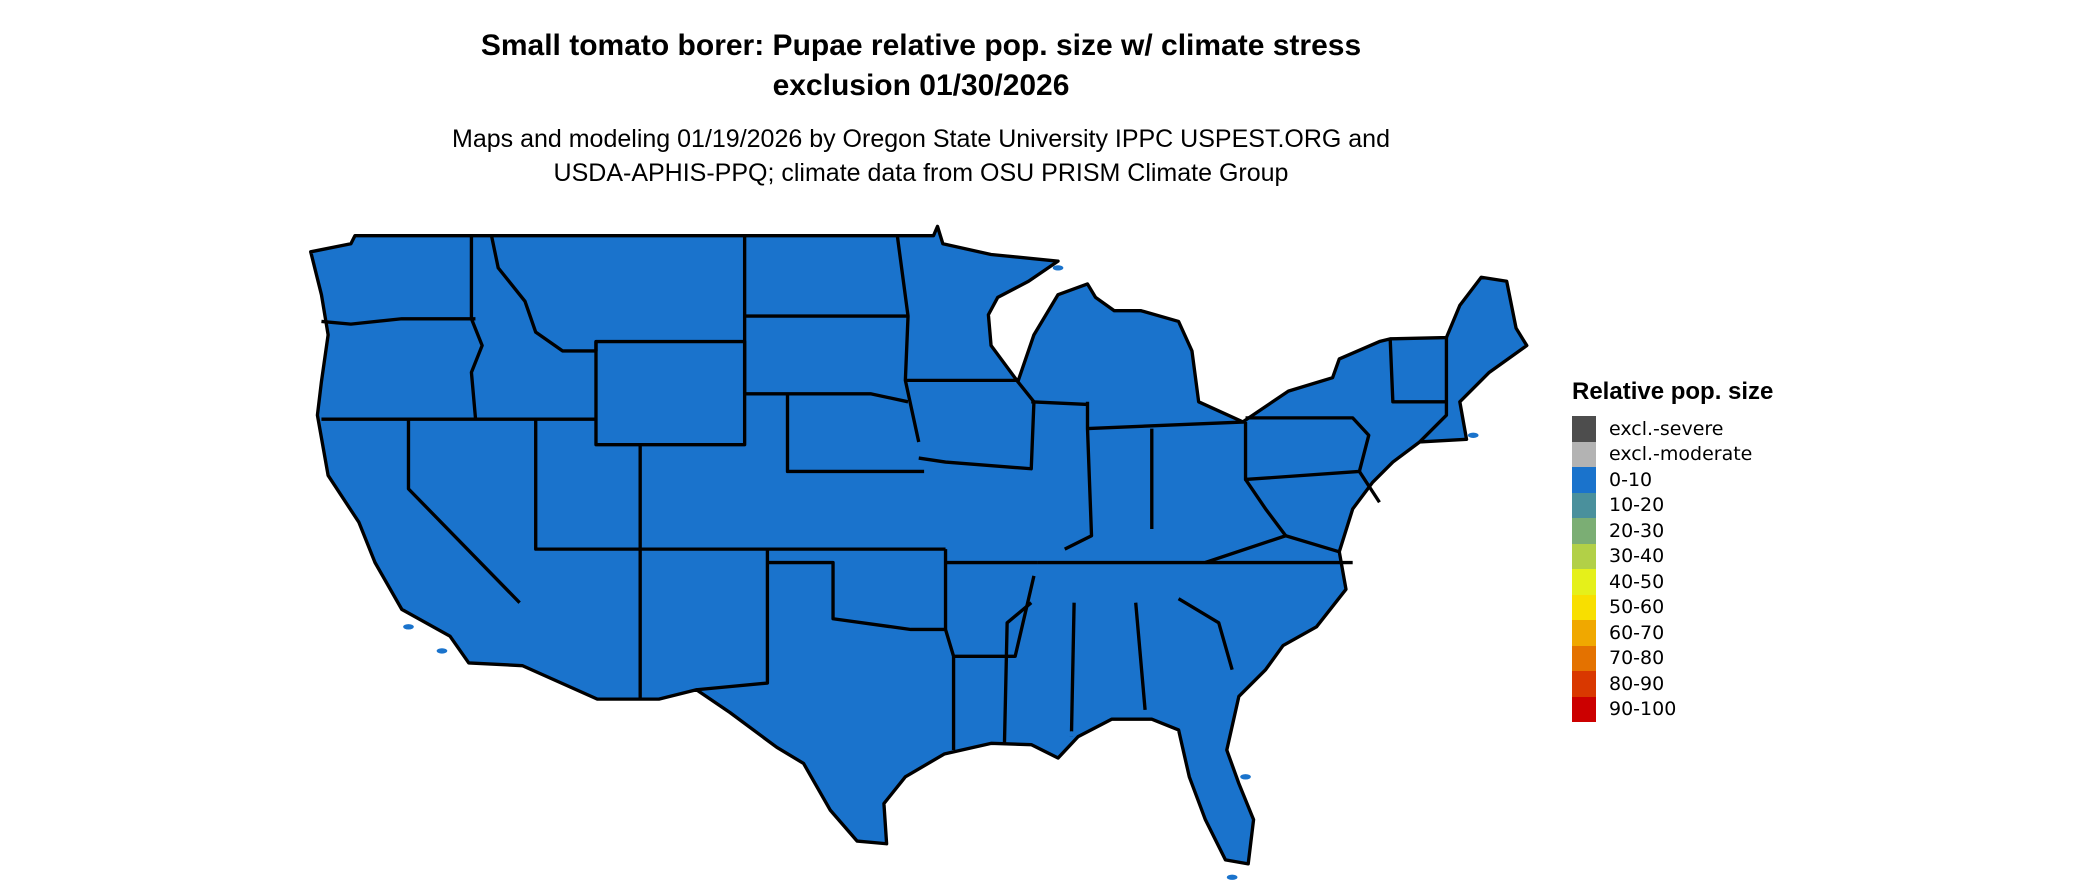  What do you see at coordinates (1672, 480) in the screenshot?
I see `legend-item: 0-10` at bounding box center [1672, 480].